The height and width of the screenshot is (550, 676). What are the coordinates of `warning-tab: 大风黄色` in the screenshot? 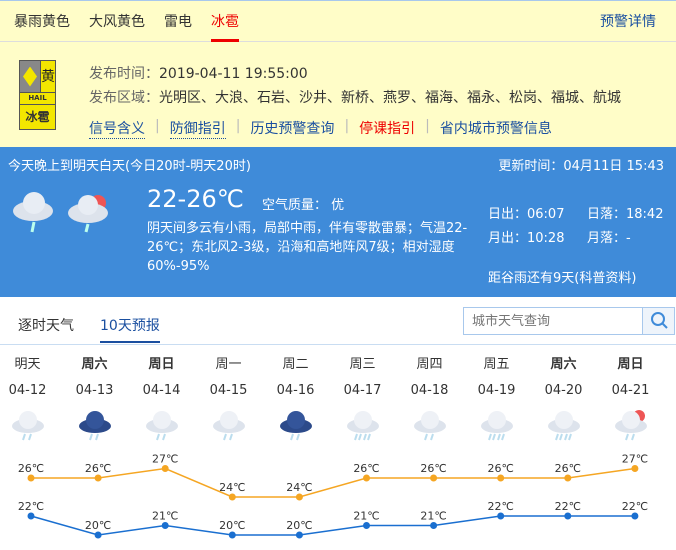 It's located at (117, 22).